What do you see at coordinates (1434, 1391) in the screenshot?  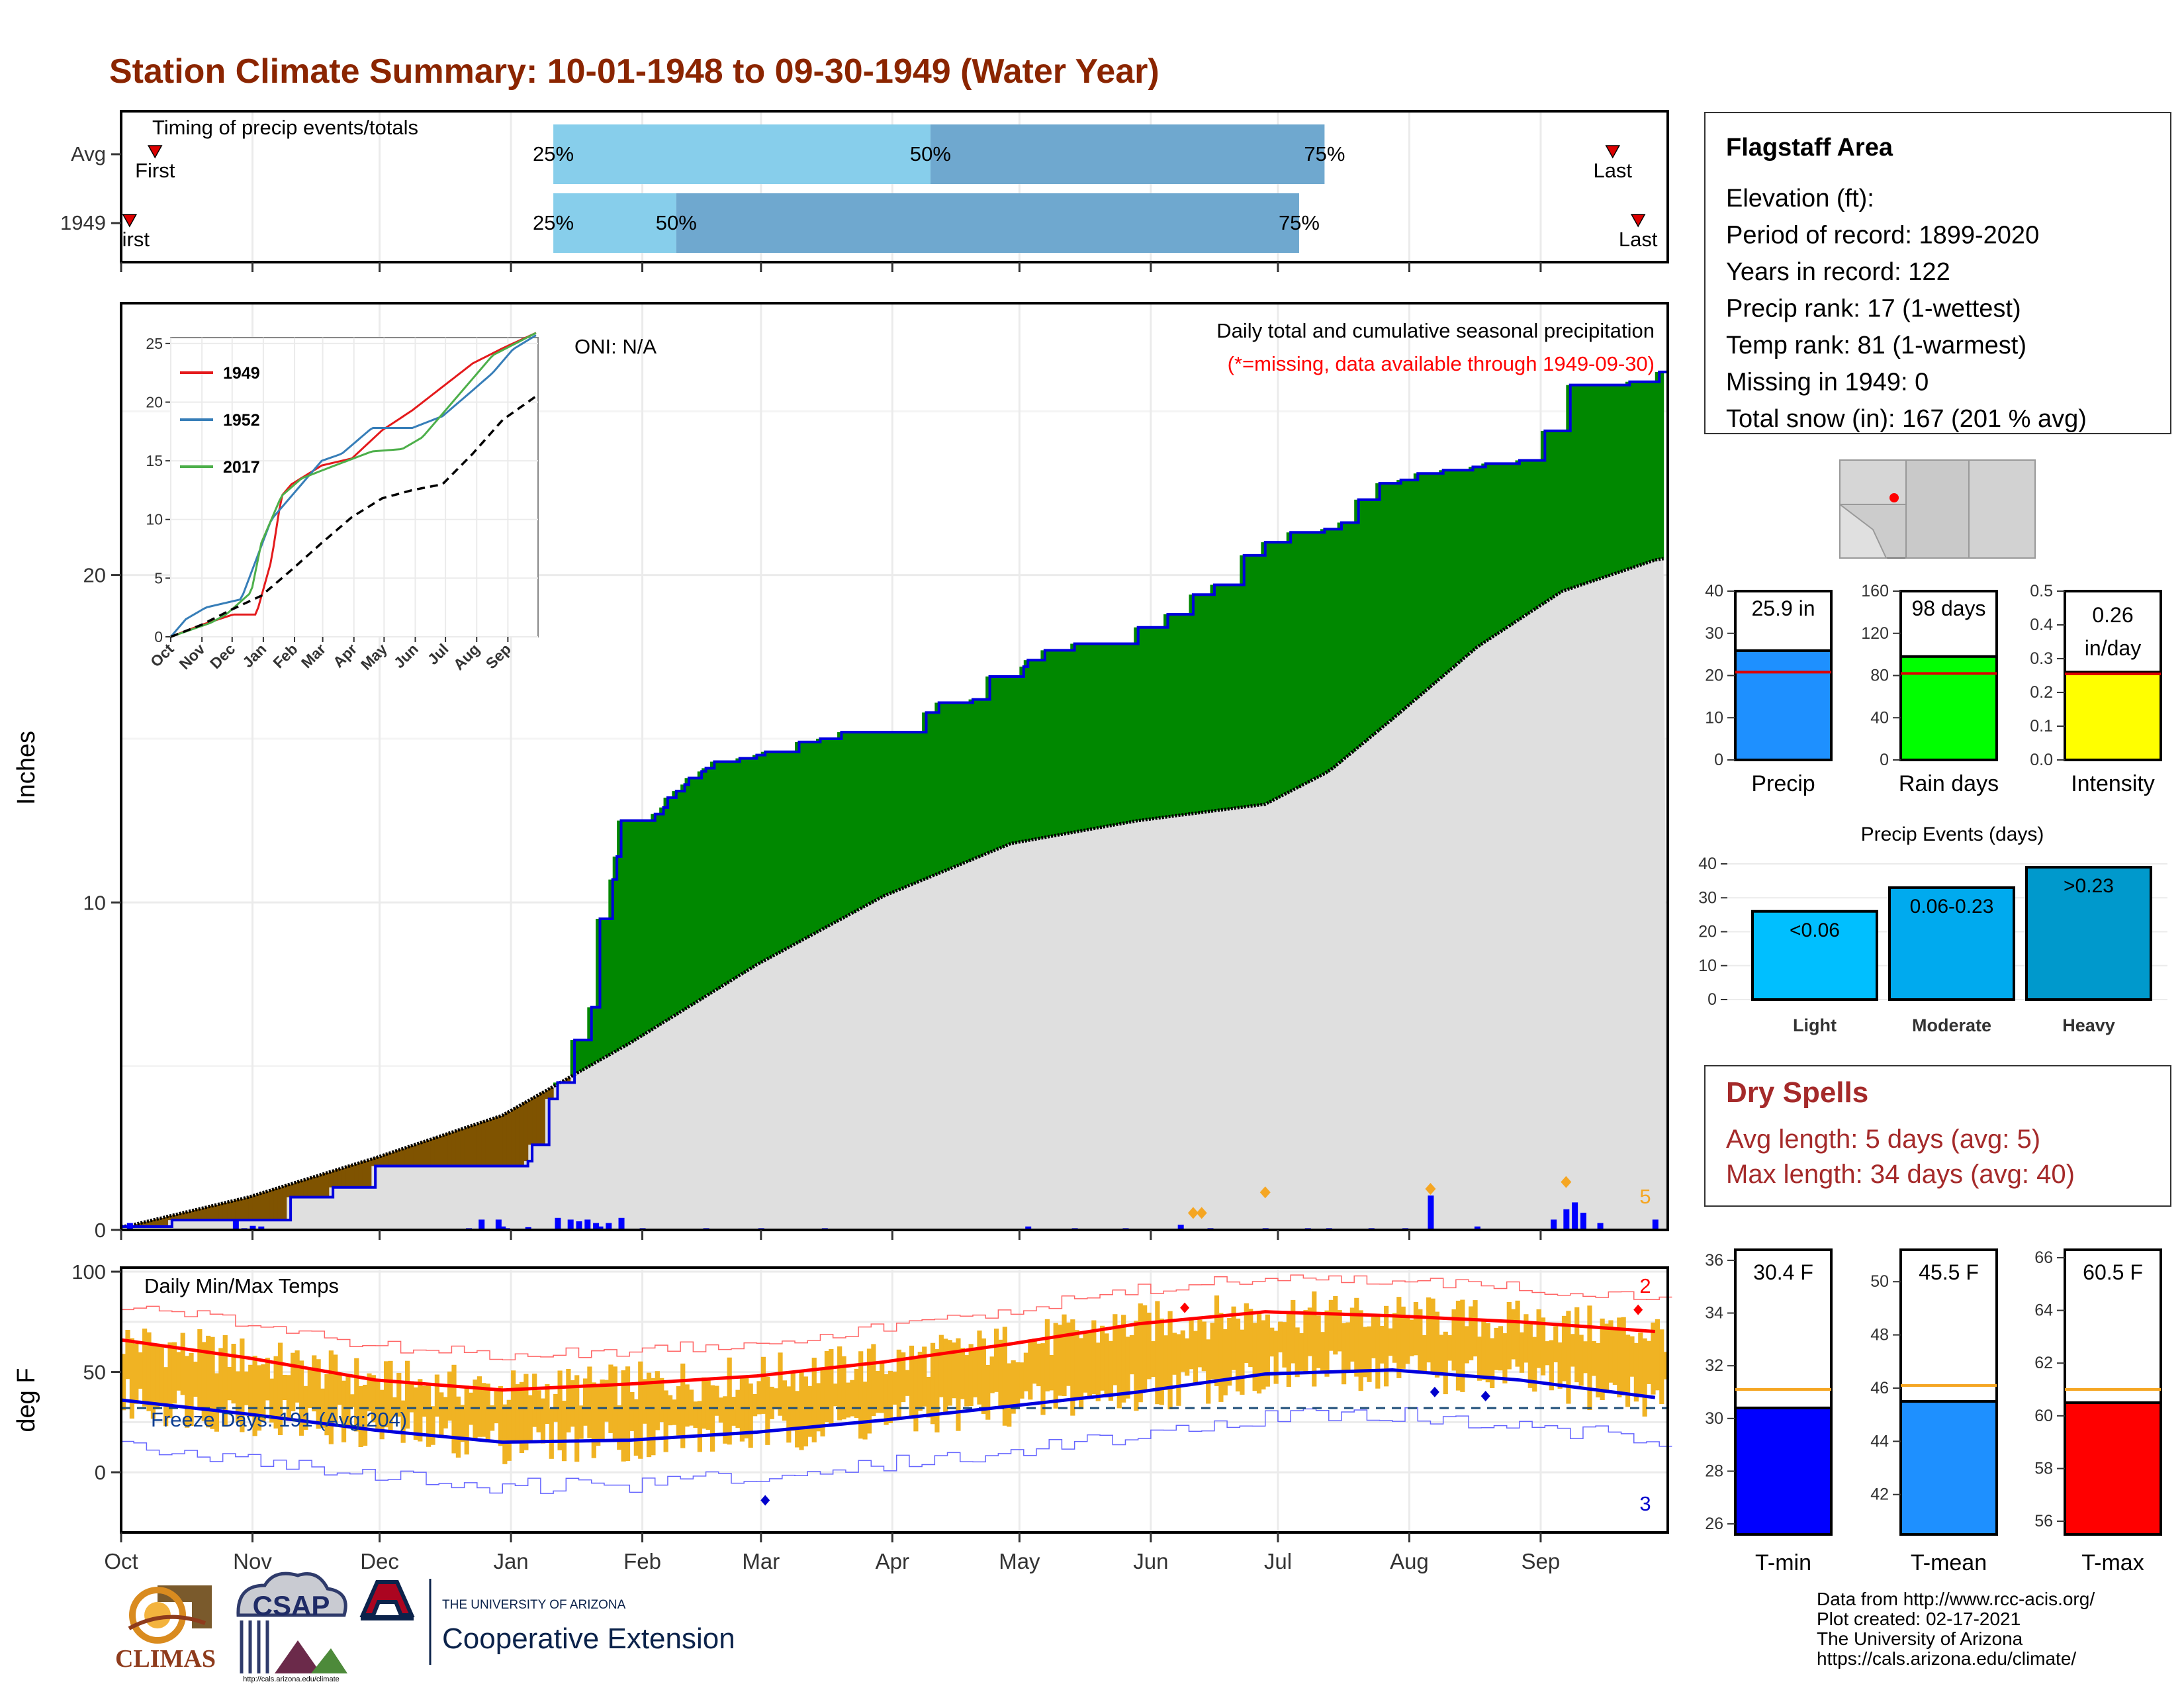 I see `temp-extreme-marker` at bounding box center [1434, 1391].